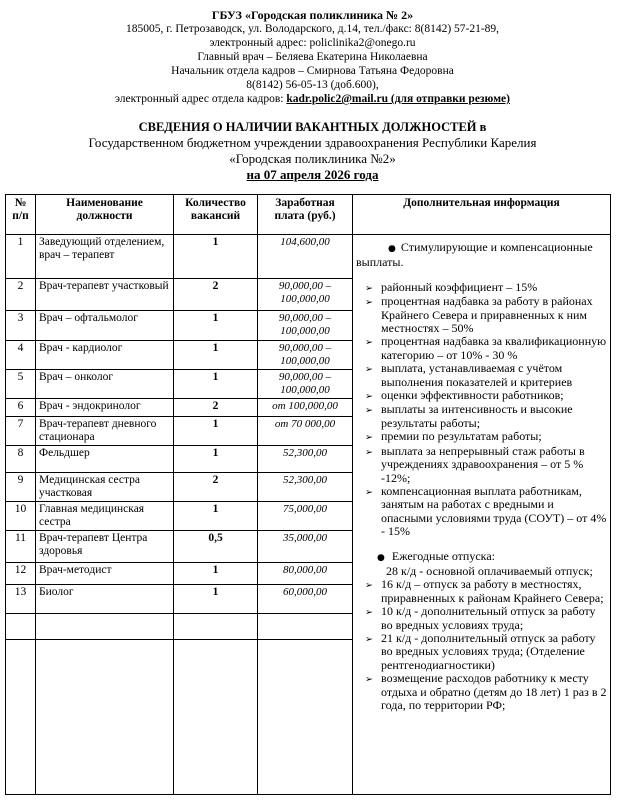 The width and height of the screenshot is (625, 808). I want to click on info-section-vacations-header: ● Ежегодные отпуска:, so click(481, 556).